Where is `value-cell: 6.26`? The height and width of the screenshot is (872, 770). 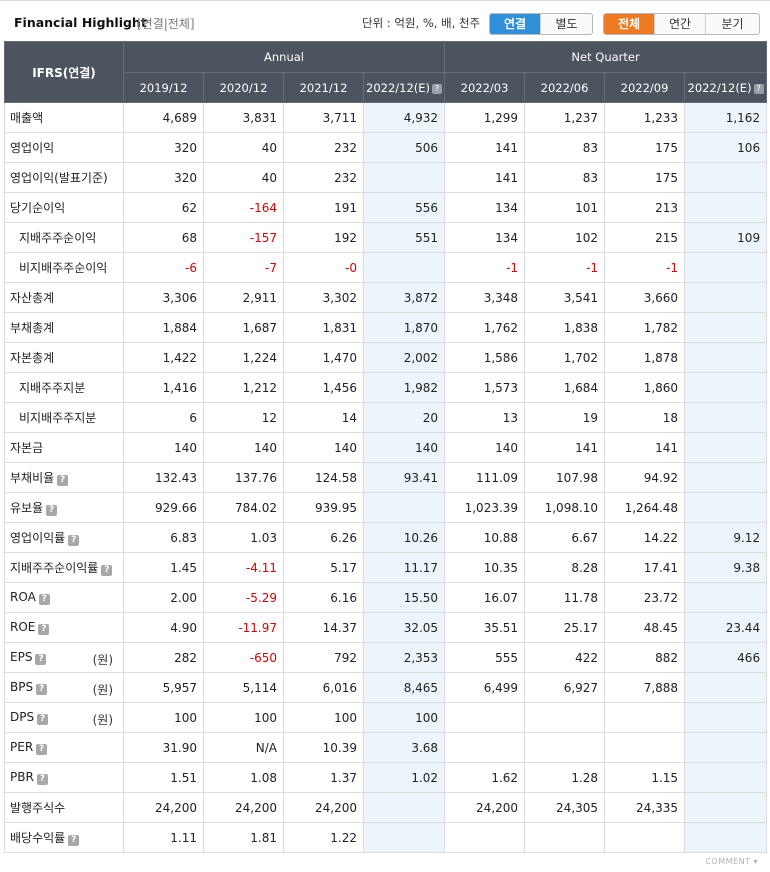 value-cell: 6.26 is located at coordinates (323, 537).